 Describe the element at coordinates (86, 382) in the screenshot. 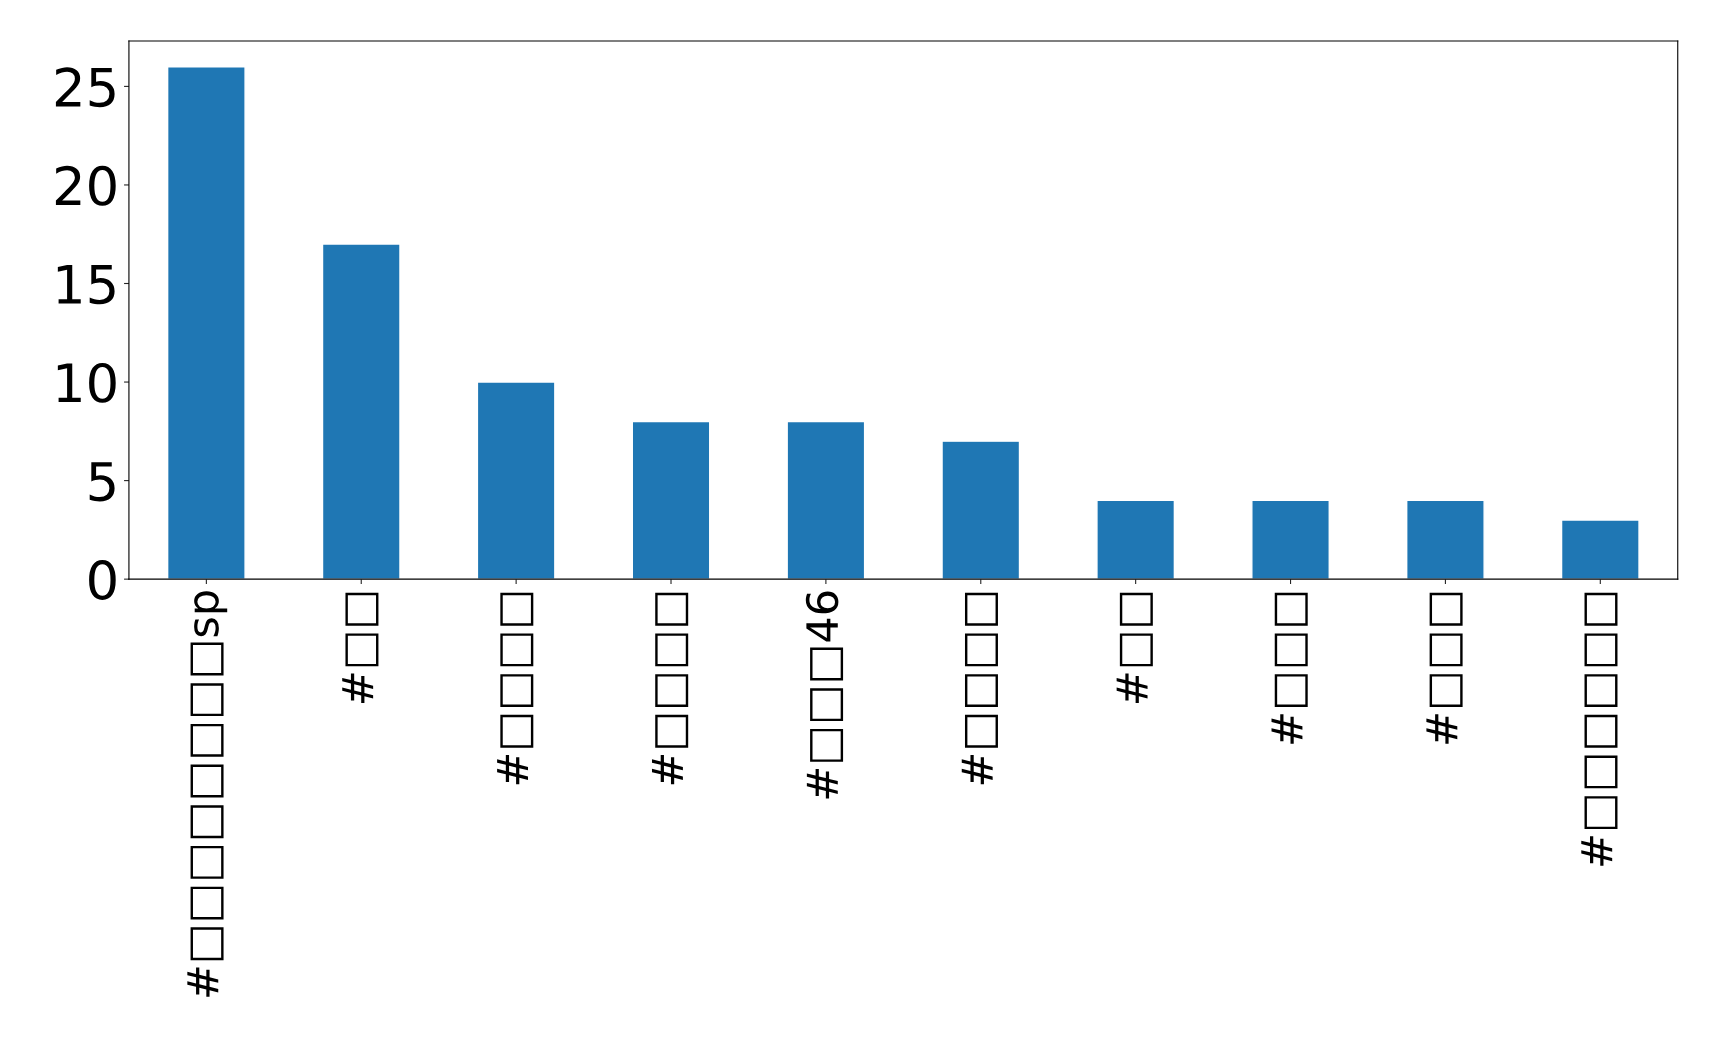

I see `y-tick-label: 10` at that location.